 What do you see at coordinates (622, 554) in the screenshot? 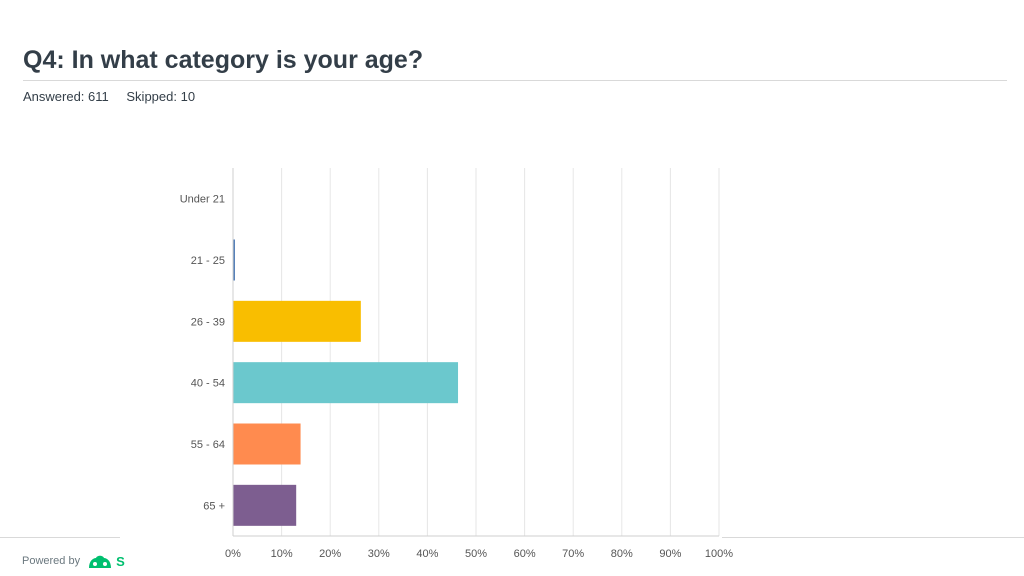
I see `x-tick-label: 80%` at bounding box center [622, 554].